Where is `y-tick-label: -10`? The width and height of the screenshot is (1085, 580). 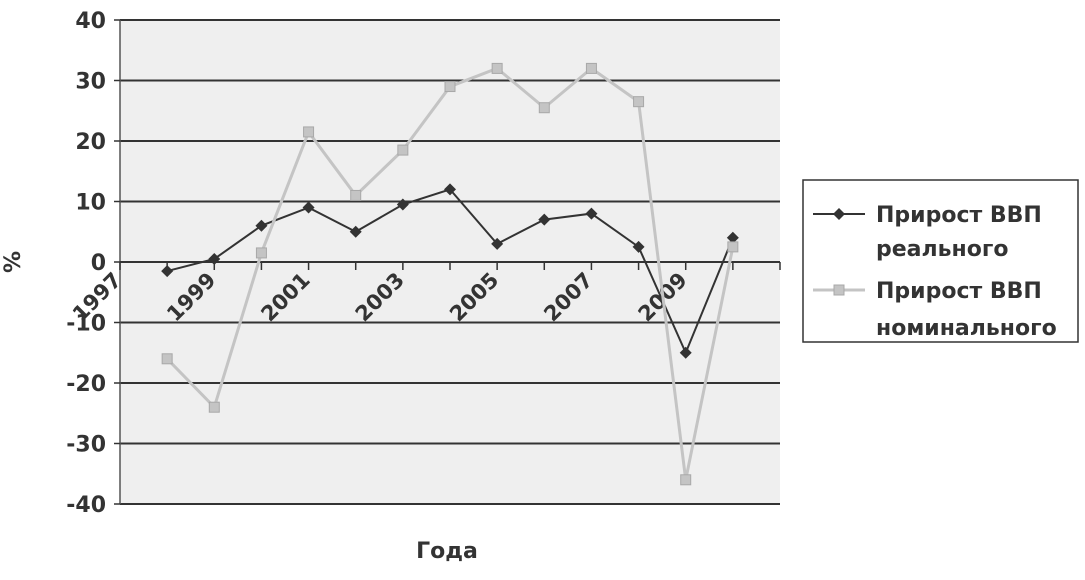
y-tick-label: -10 is located at coordinates (86, 324).